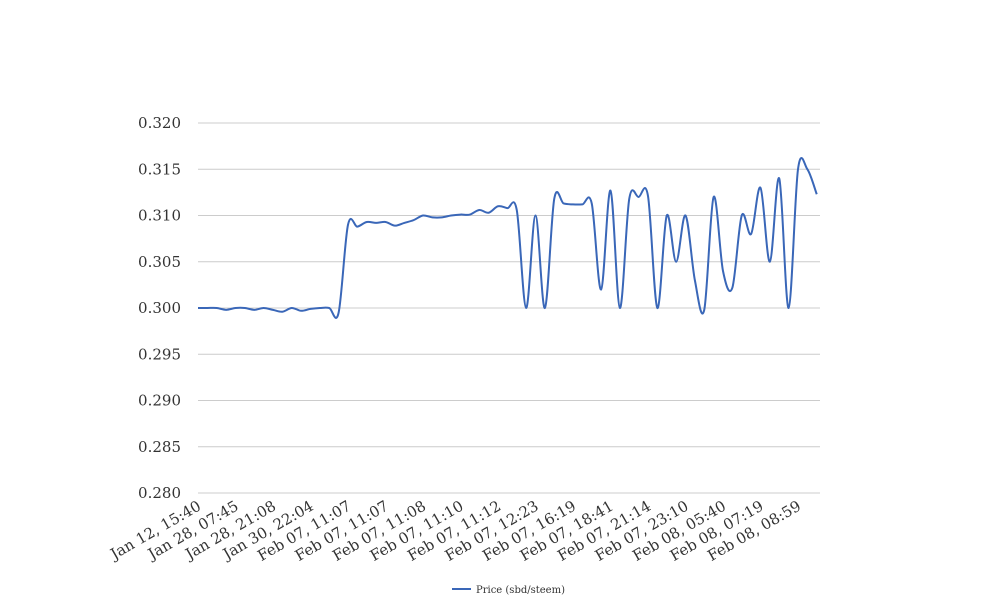  I want to click on y-tick-label: 0.300, so click(159, 308).